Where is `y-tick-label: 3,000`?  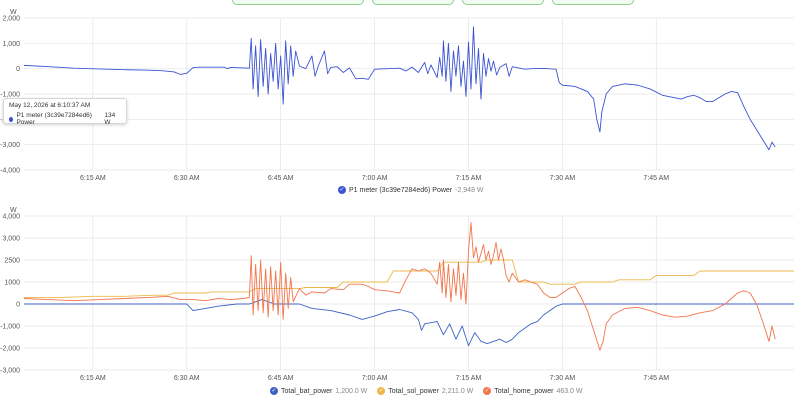 y-tick-label: 3,000 is located at coordinates (11, 239).